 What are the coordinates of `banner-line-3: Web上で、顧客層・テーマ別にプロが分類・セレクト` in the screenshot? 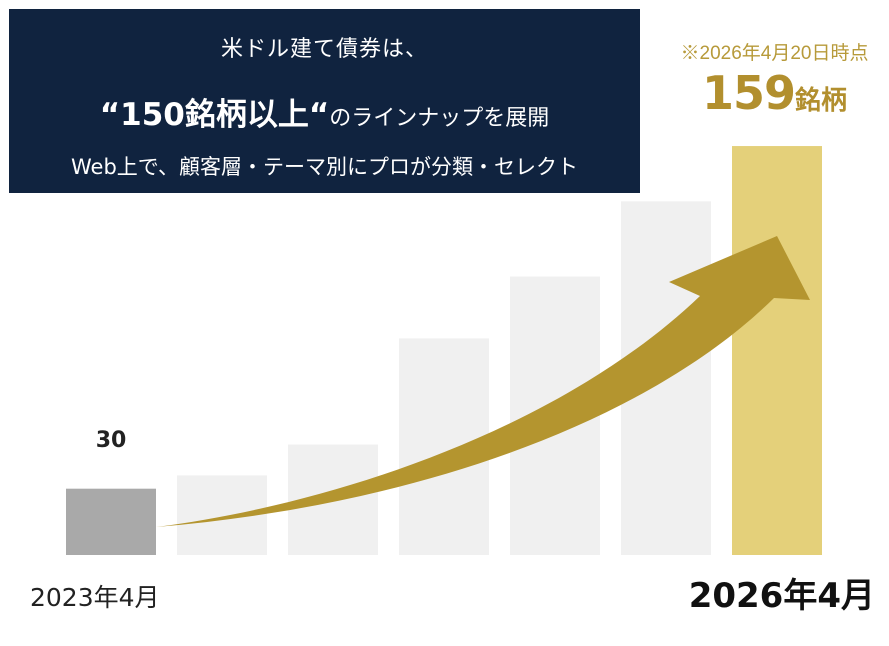 It's located at (324, 167).